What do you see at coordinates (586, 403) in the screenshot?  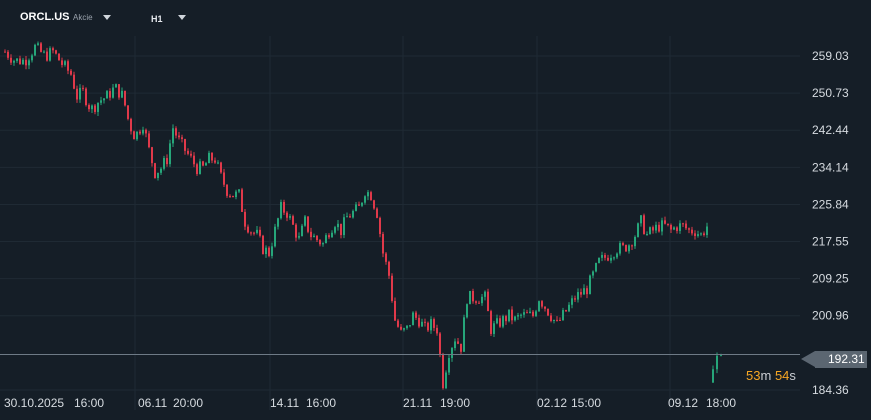 I see `time-axis-time: 15:00` at bounding box center [586, 403].